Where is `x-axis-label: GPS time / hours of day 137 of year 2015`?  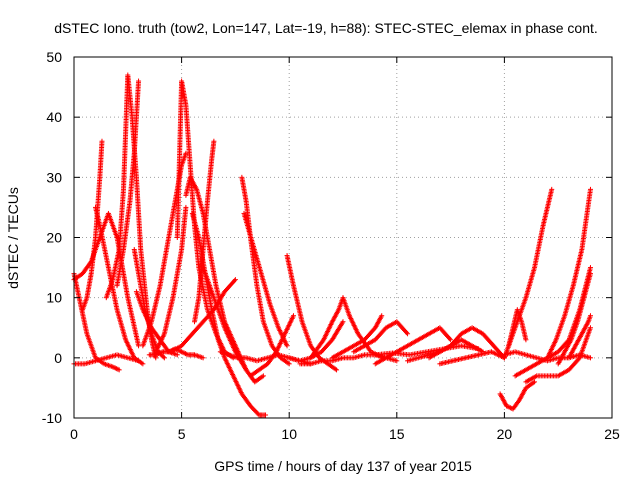
x-axis-label: GPS time / hours of day 137 of year 2015 is located at coordinates (343, 466).